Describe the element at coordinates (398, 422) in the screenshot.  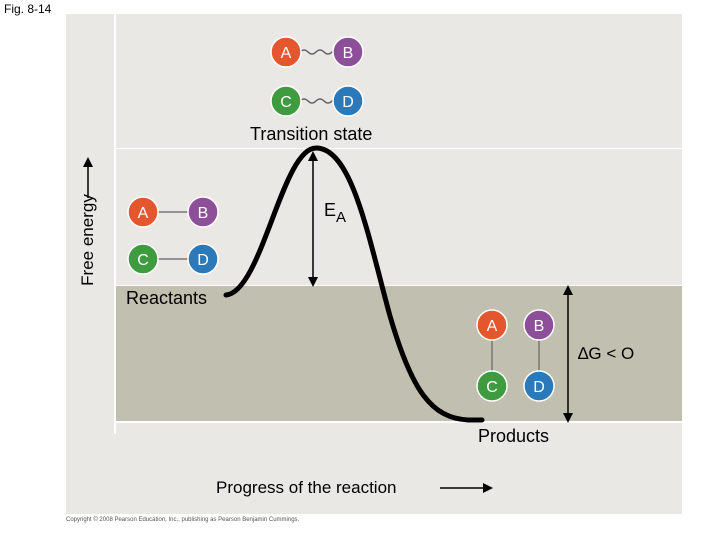
I see `x-axis` at that location.